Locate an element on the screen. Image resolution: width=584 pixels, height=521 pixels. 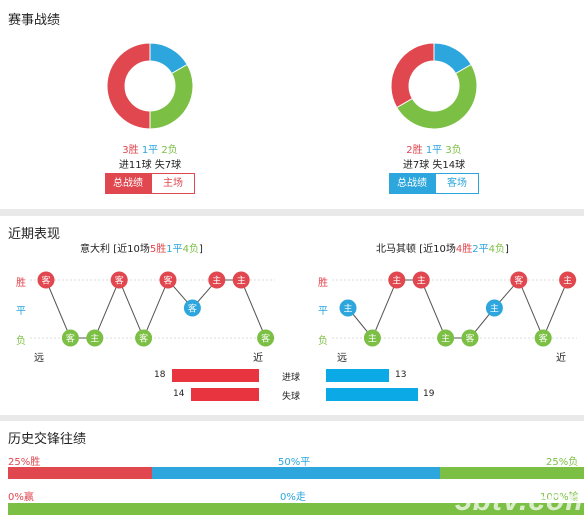
away-row-label-loss: 负 is located at coordinates (323, 341).